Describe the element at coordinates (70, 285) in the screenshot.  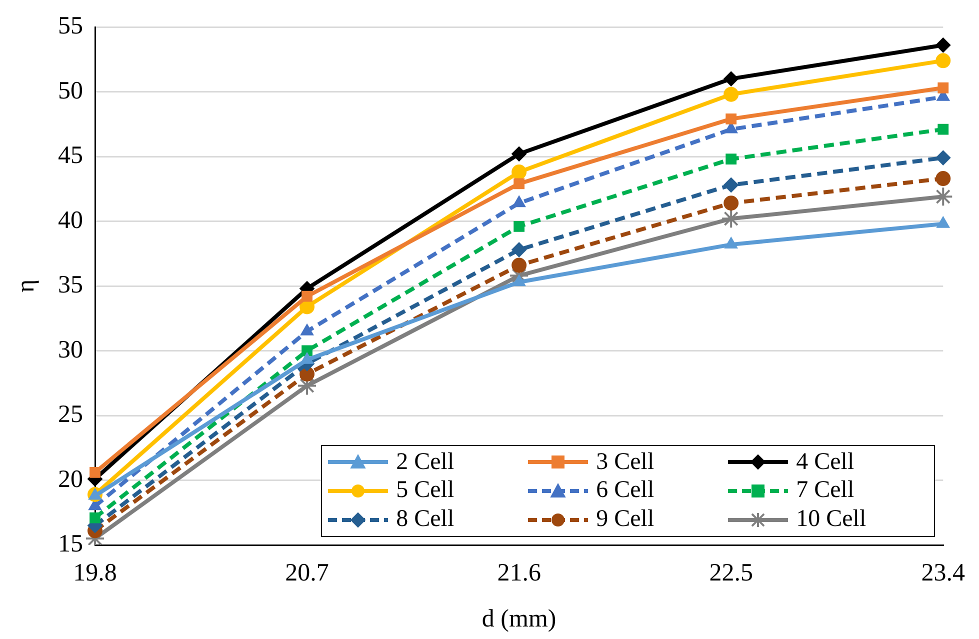
I see `y-tick-label: 35` at that location.